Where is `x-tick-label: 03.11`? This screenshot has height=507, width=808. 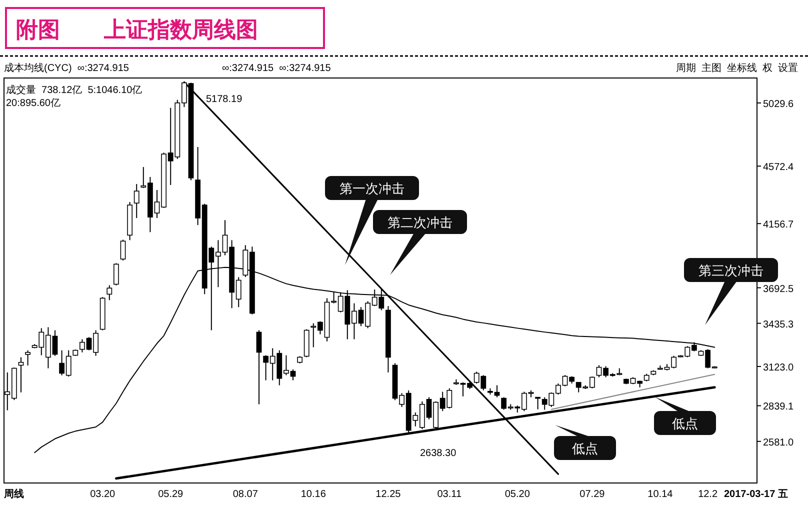
x-tick-label: 03.11 is located at coordinates (449, 494).